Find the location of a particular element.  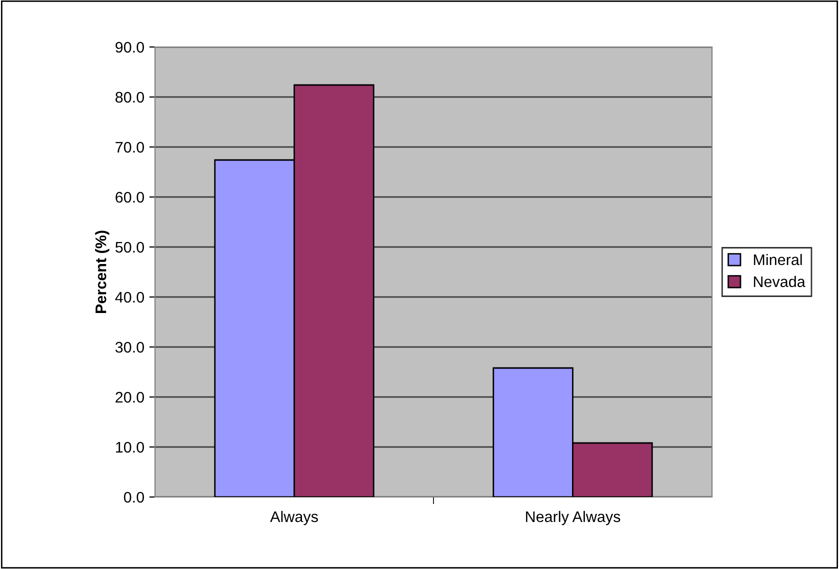

y-tick-label: 90.0 is located at coordinates (130, 47).